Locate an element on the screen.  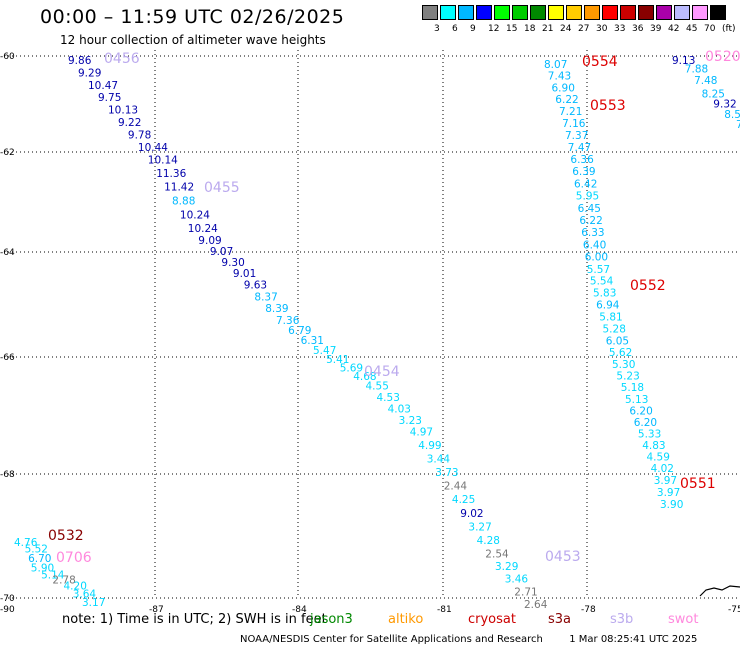
generated-timestamp: 1 Mar 08:25:41 UTC 2025 is located at coordinates (633, 639).